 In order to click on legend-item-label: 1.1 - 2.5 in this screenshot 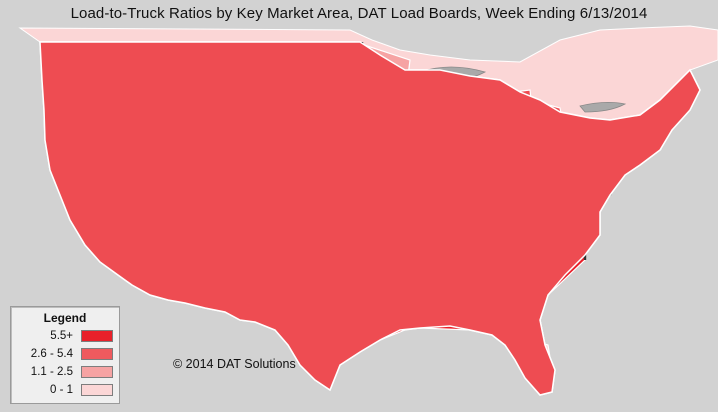, I will do `click(51, 372)`.